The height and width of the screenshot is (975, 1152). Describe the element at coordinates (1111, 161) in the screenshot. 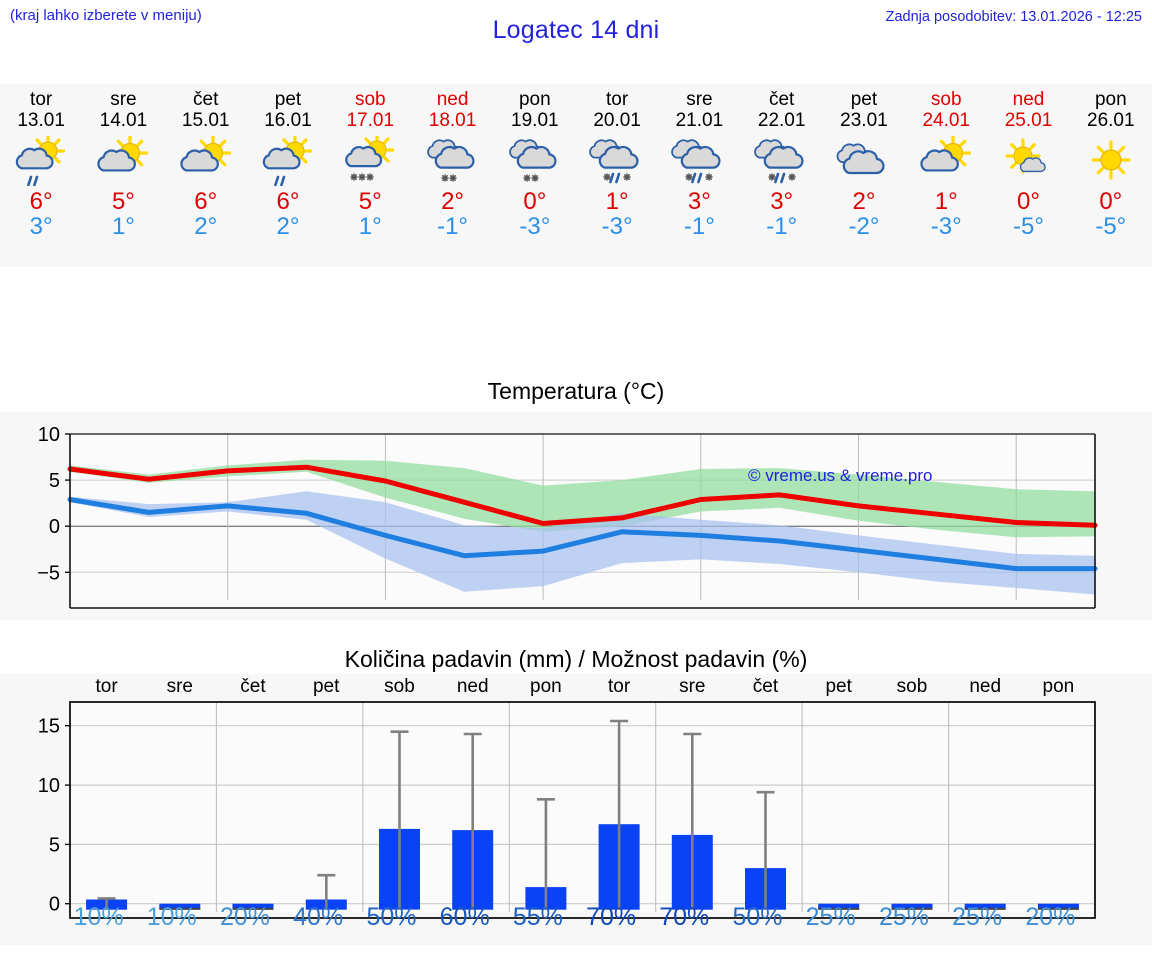

I see `sun-icon` at that location.